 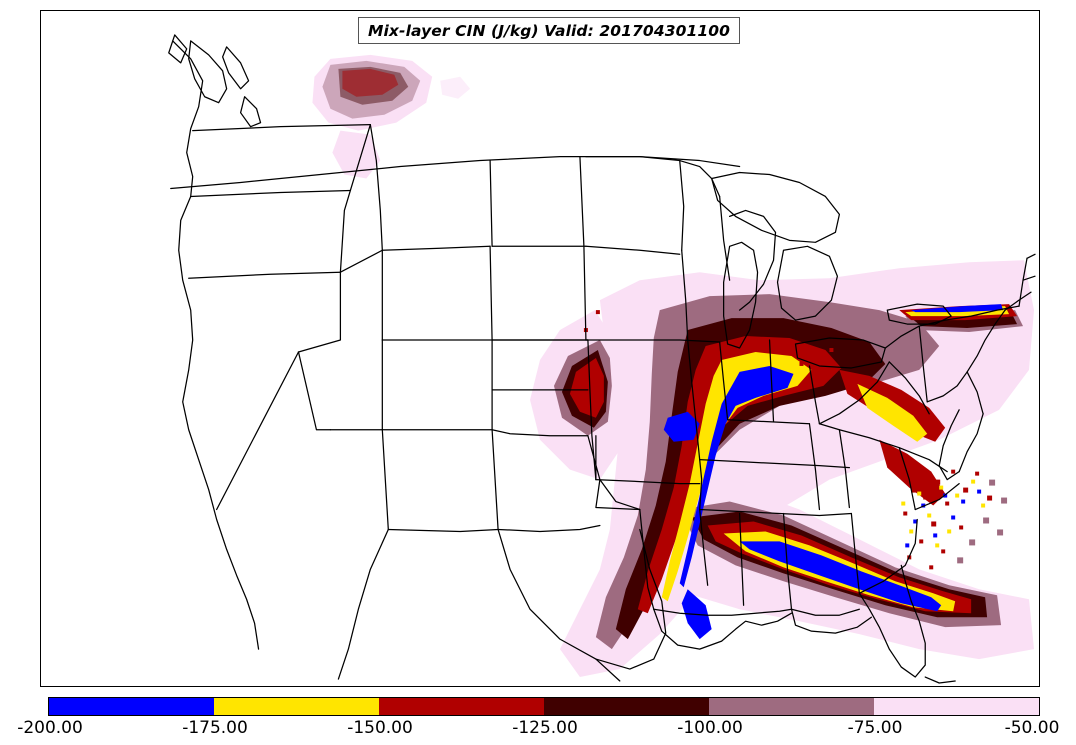 What do you see at coordinates (909, 388) in the screenshot?
I see `va-nc-coast-inland` at bounding box center [909, 388].